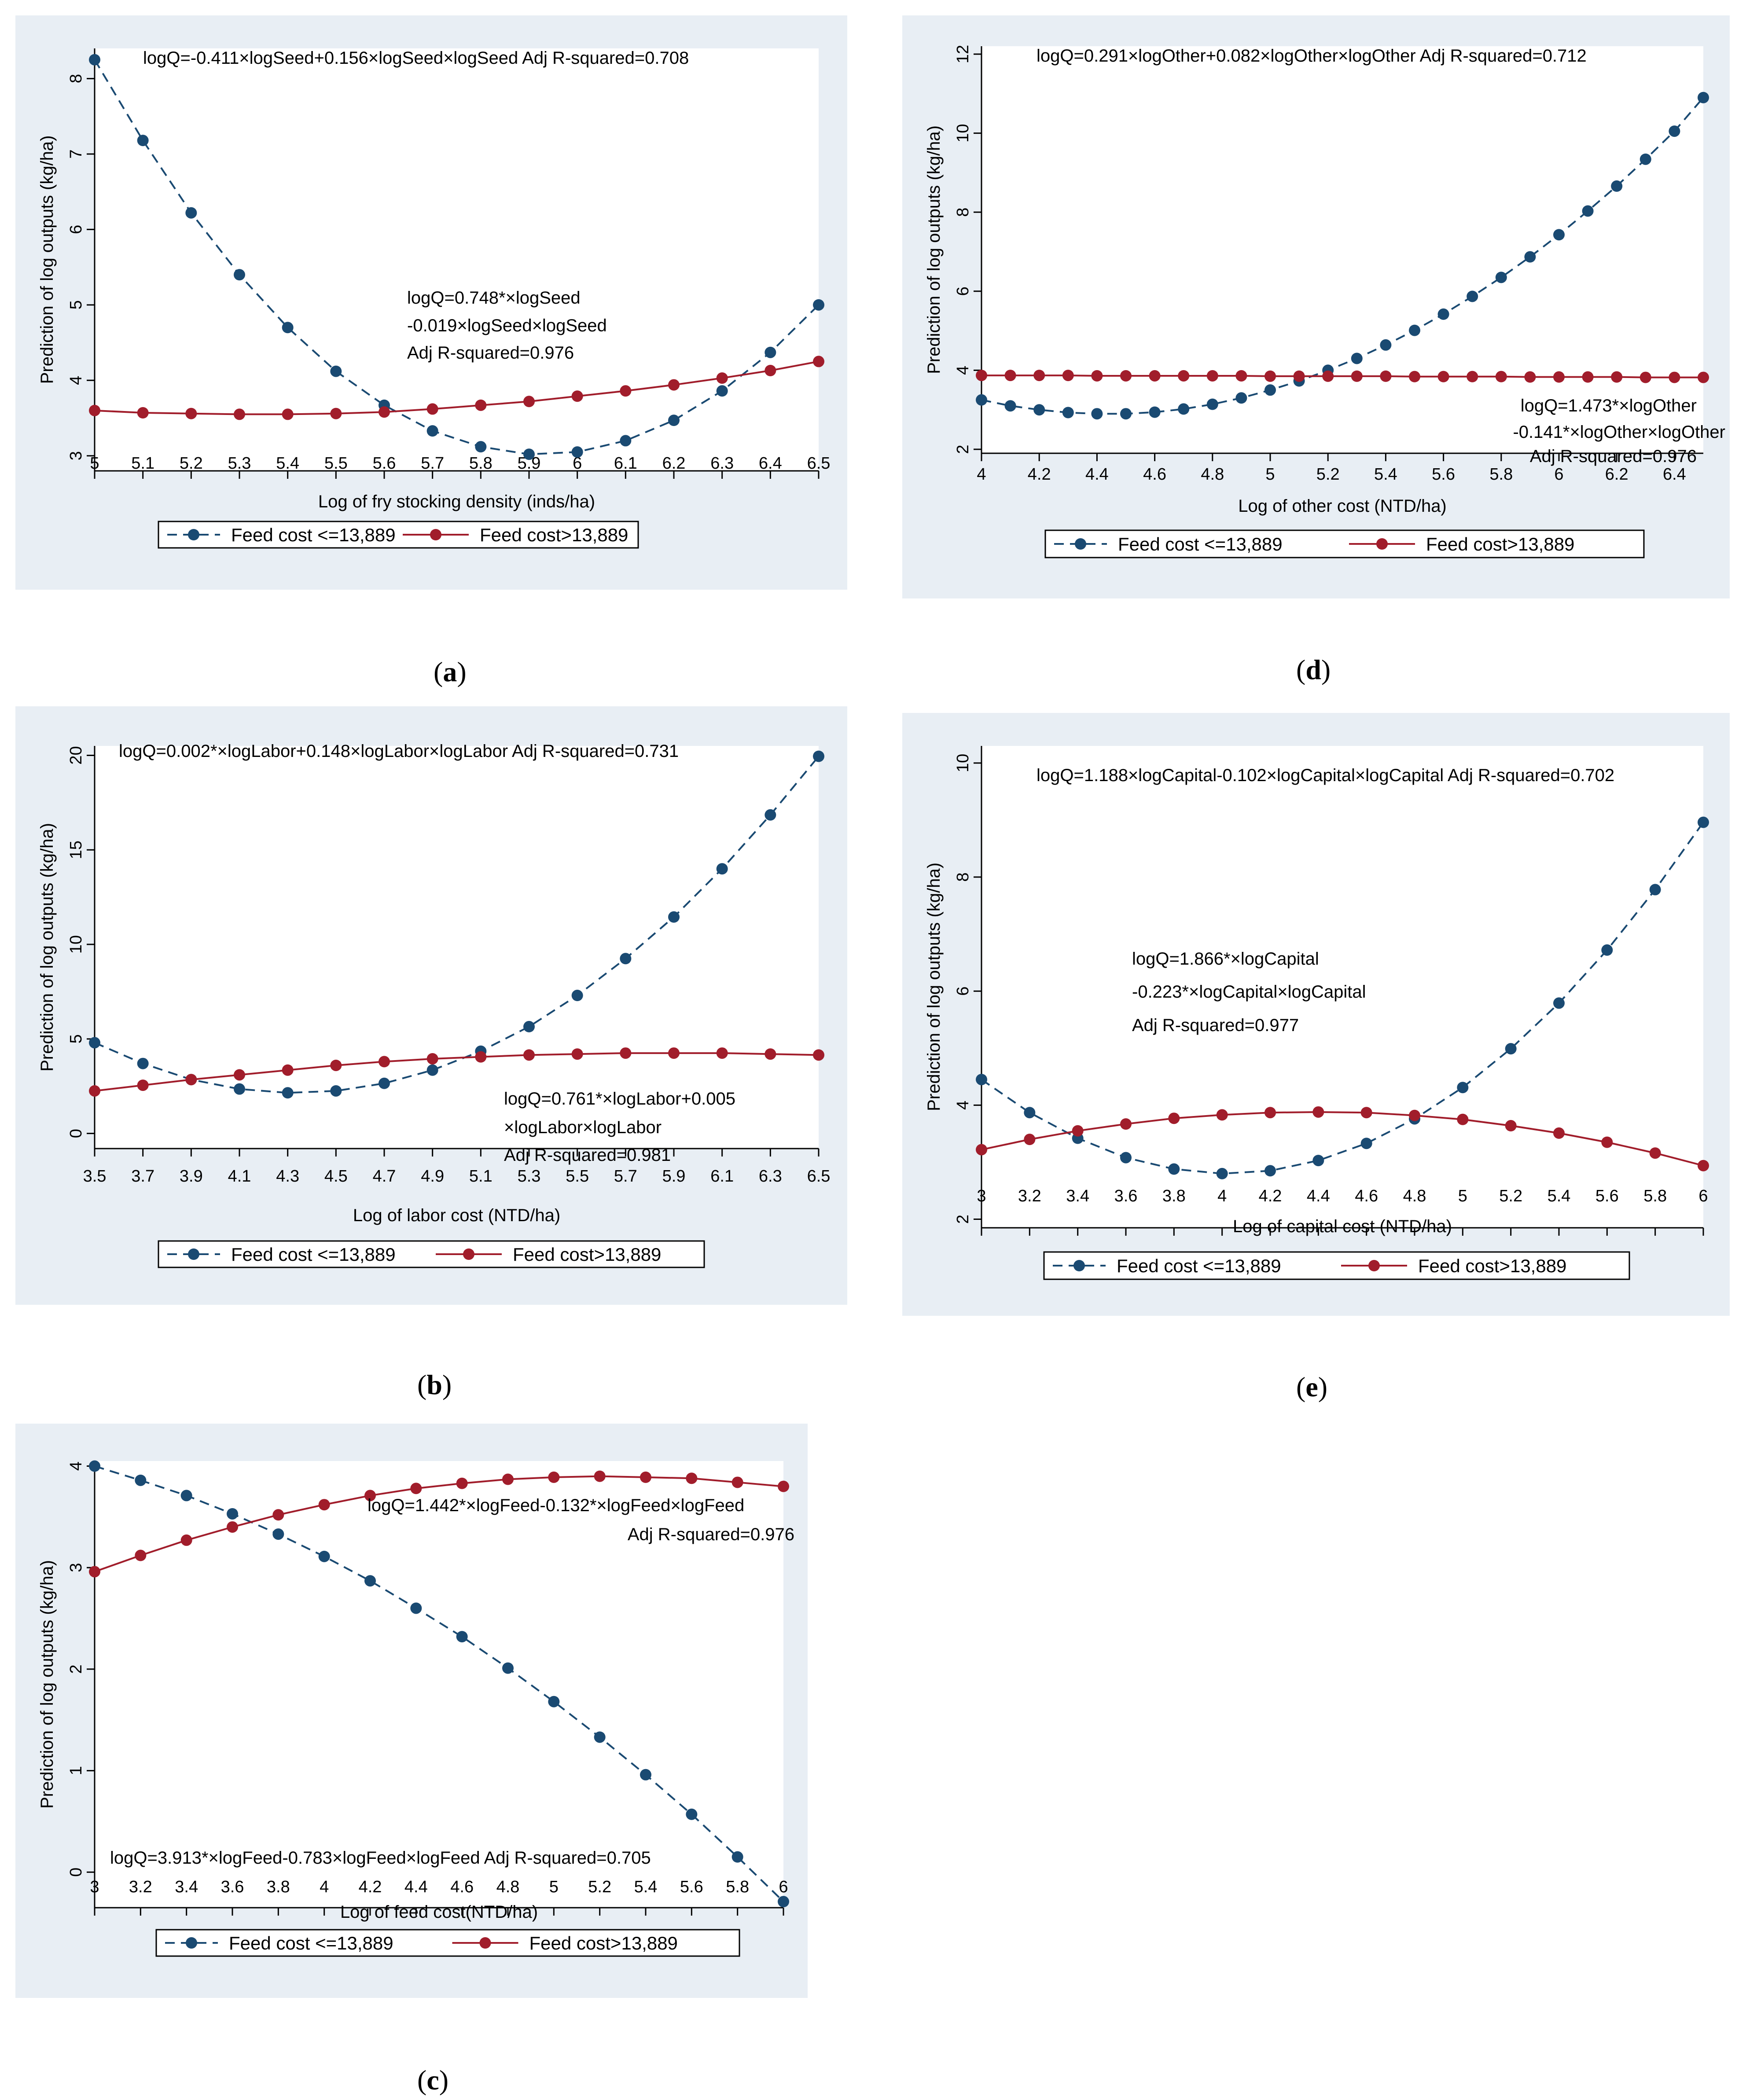 The height and width of the screenshot is (2100, 1746). I want to click on annotation: Adj R-squared=0.976, so click(490, 353).